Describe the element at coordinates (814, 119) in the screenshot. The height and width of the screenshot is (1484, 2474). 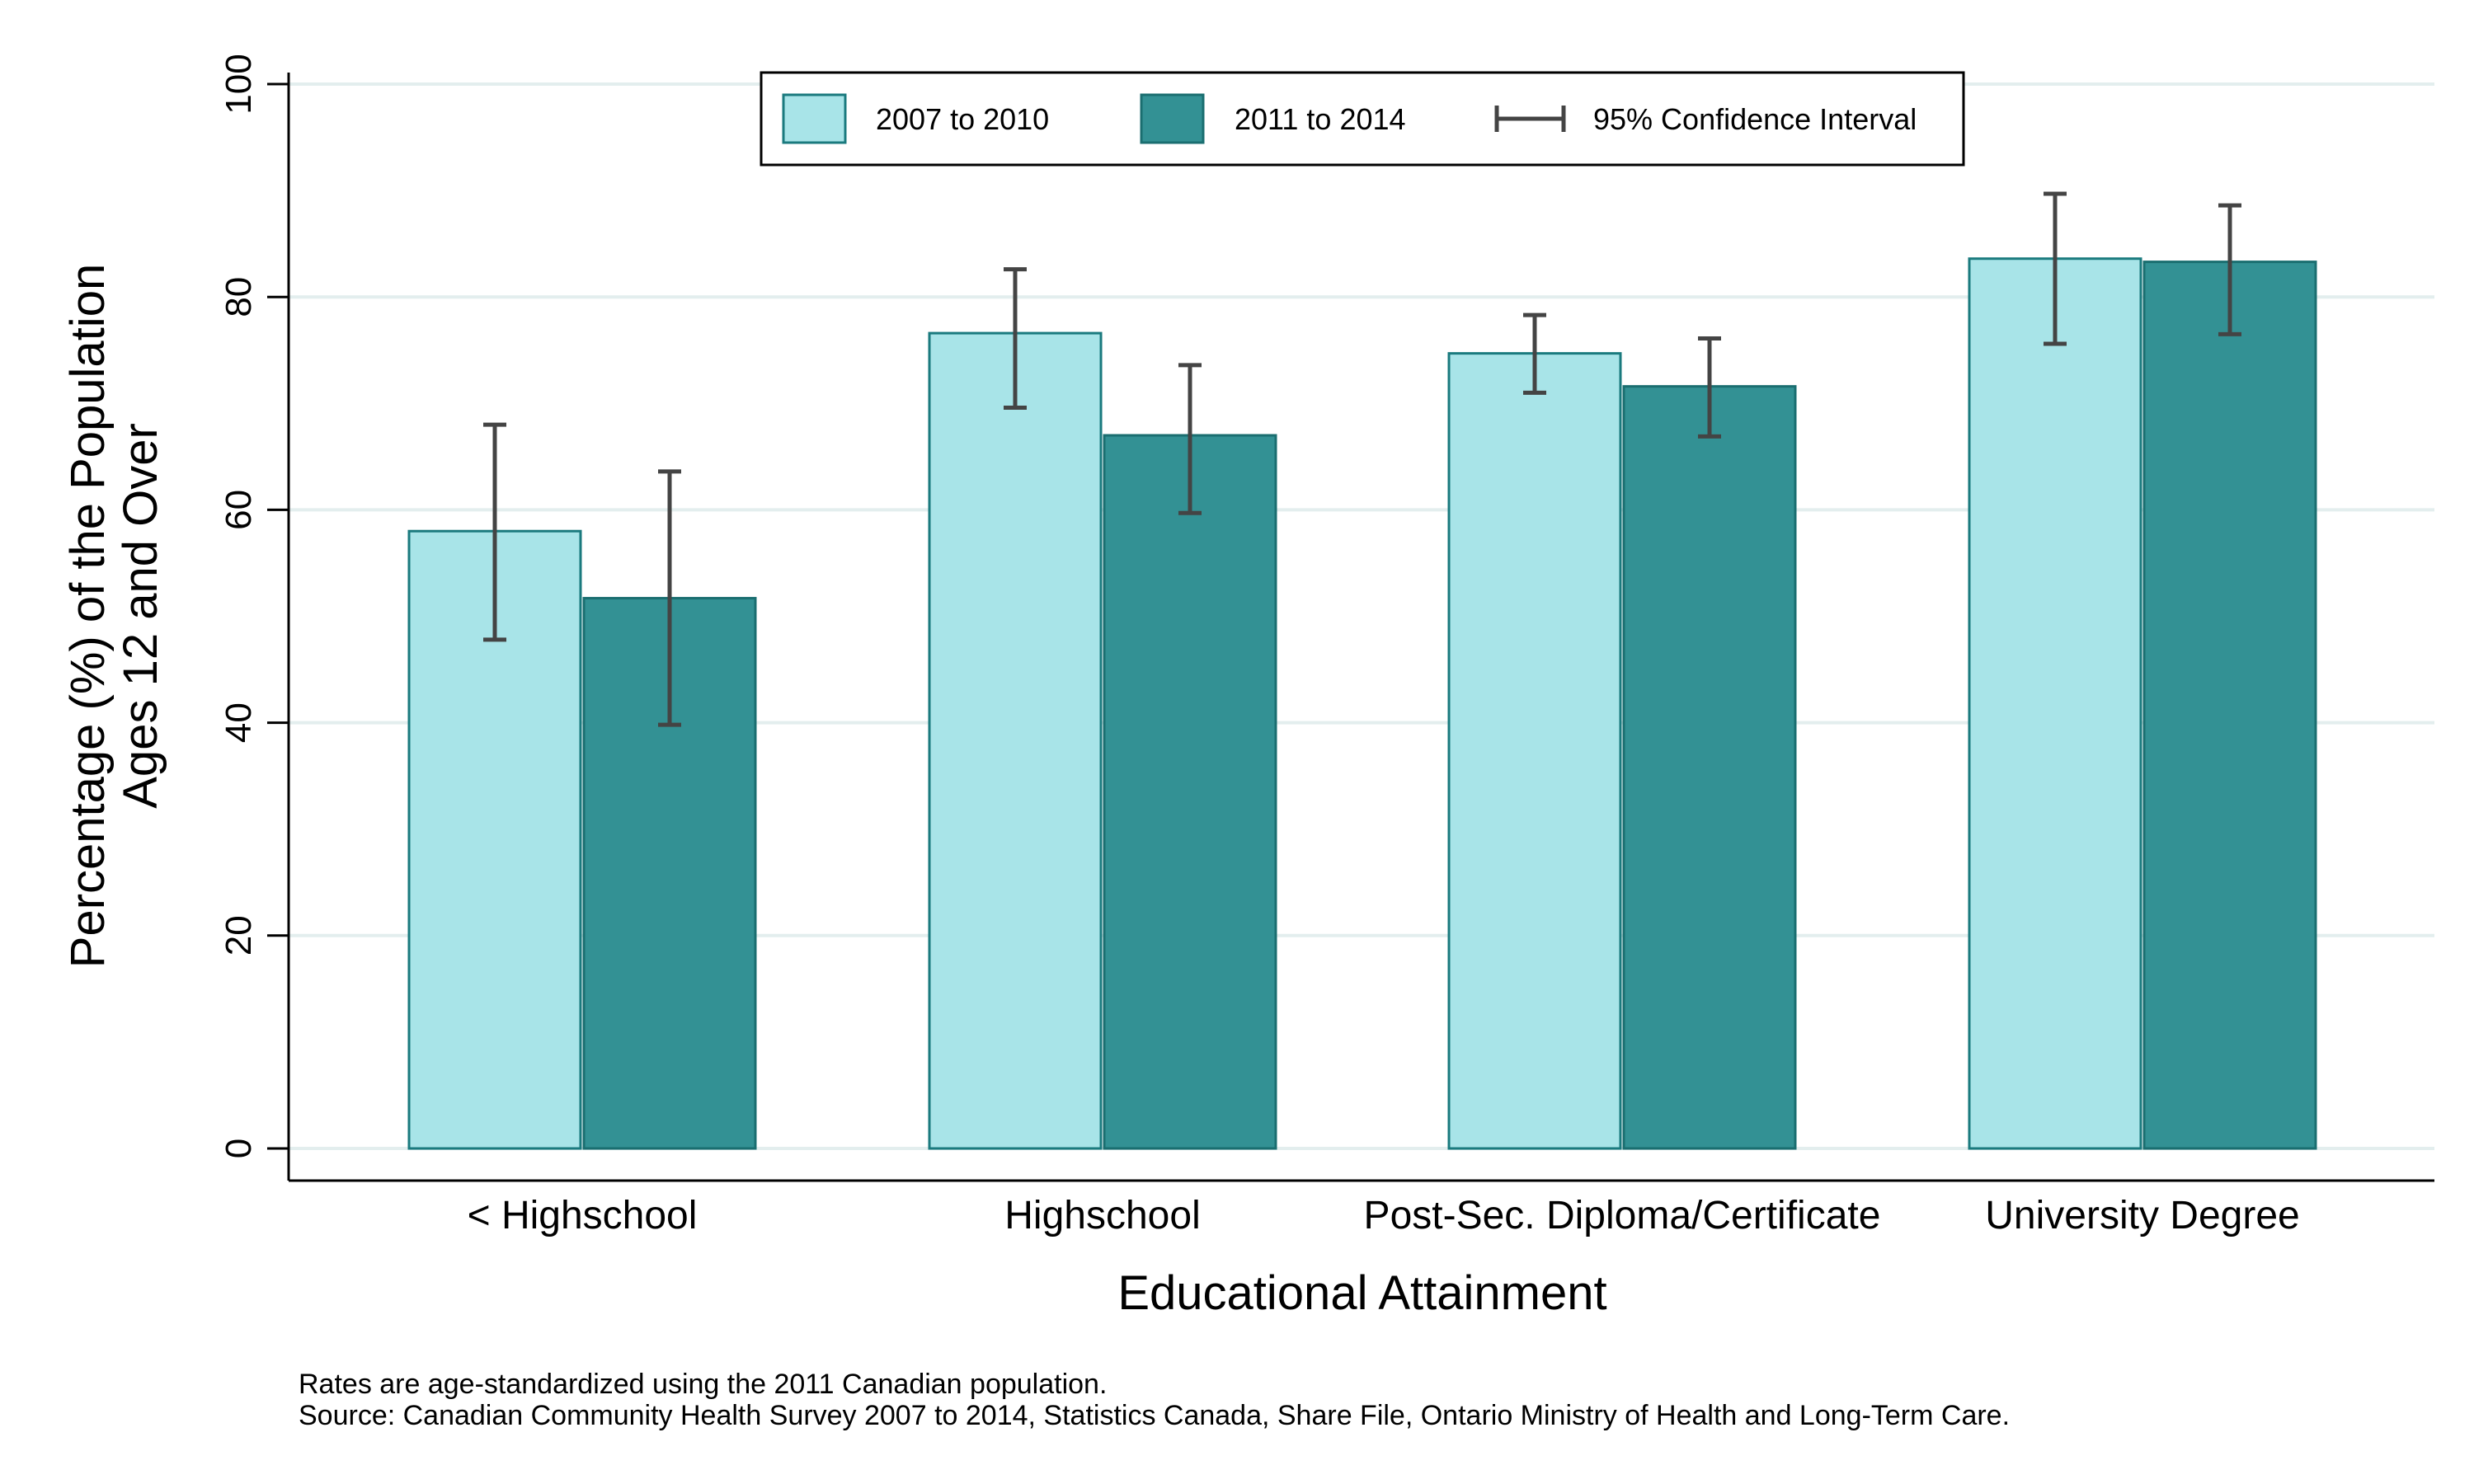
I see `legend-swatch-2007-2010` at that location.